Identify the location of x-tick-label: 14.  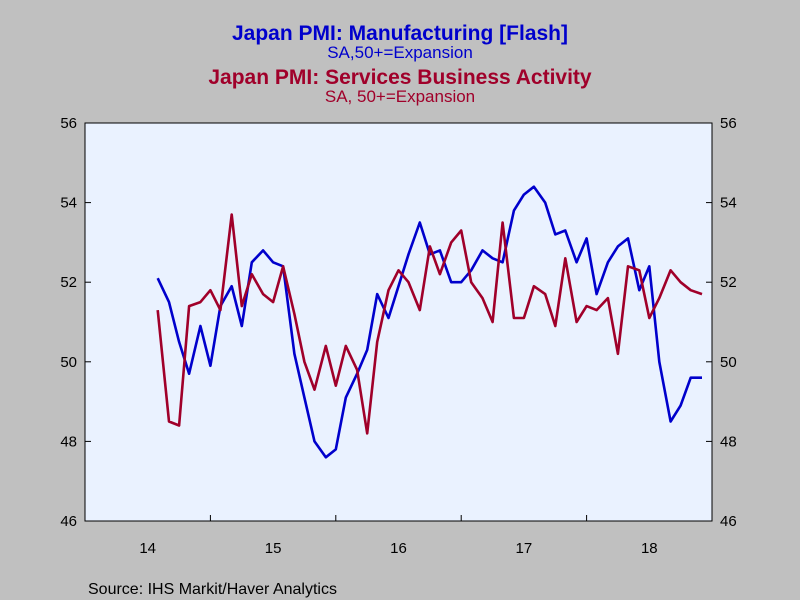
(147, 548).